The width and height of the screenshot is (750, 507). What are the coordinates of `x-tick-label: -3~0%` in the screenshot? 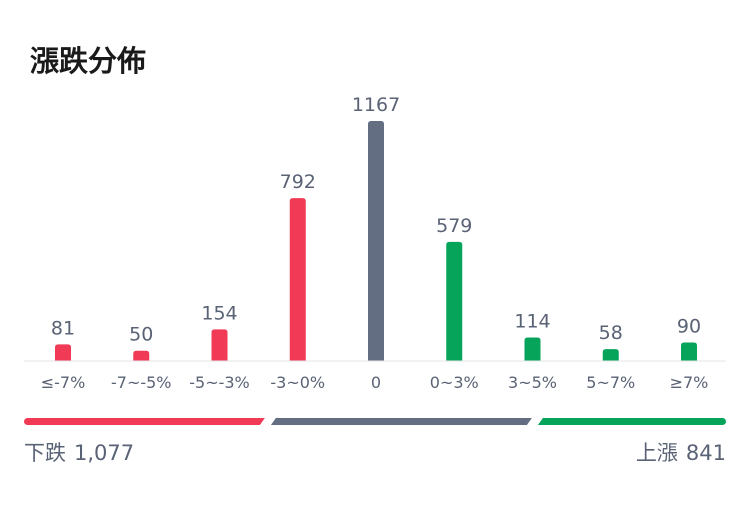 It's located at (297, 382).